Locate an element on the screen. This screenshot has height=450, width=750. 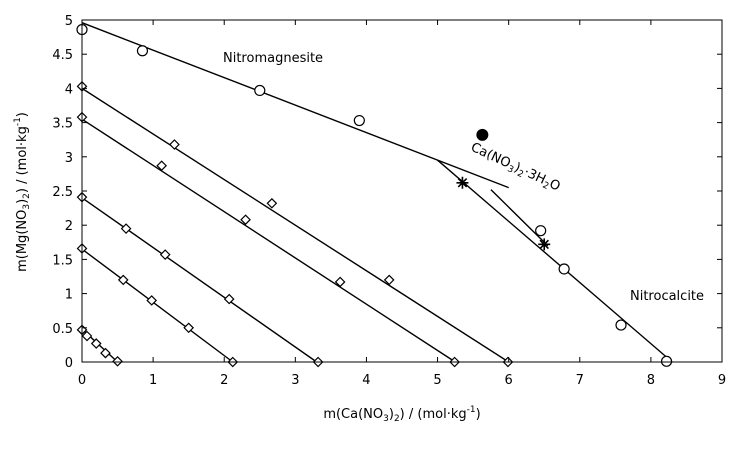
y-tick-label: 4 is located at coordinates (69, 89).